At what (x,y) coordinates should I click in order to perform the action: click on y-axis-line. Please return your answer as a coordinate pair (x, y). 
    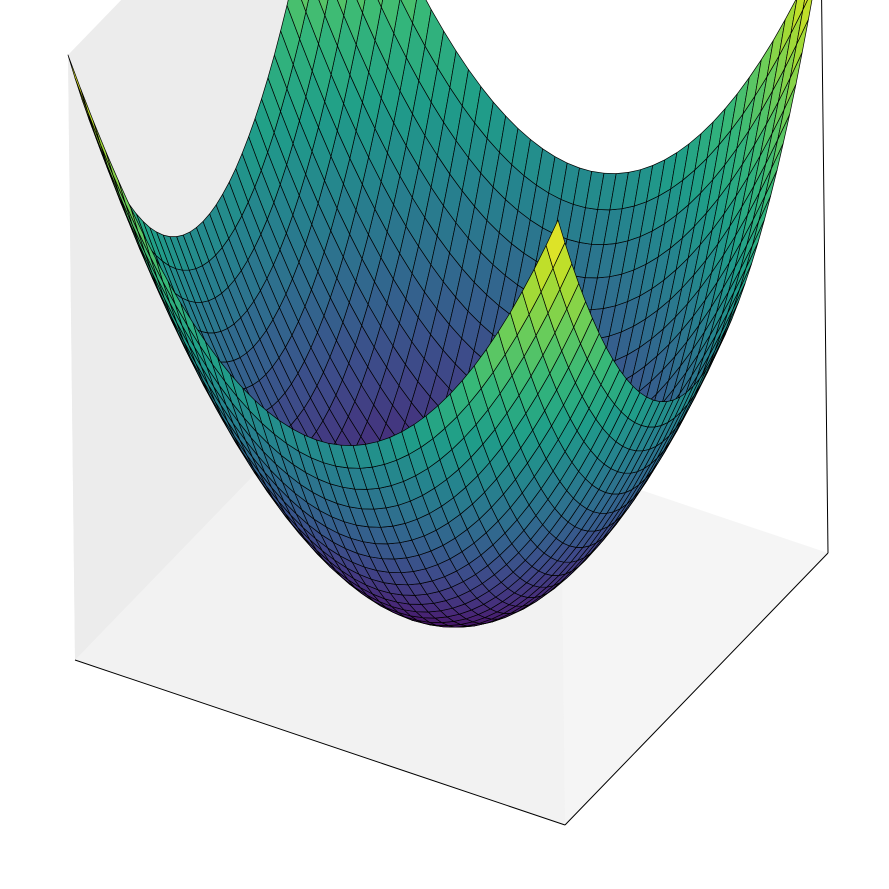
    Looking at the image, I should click on (320, 742).